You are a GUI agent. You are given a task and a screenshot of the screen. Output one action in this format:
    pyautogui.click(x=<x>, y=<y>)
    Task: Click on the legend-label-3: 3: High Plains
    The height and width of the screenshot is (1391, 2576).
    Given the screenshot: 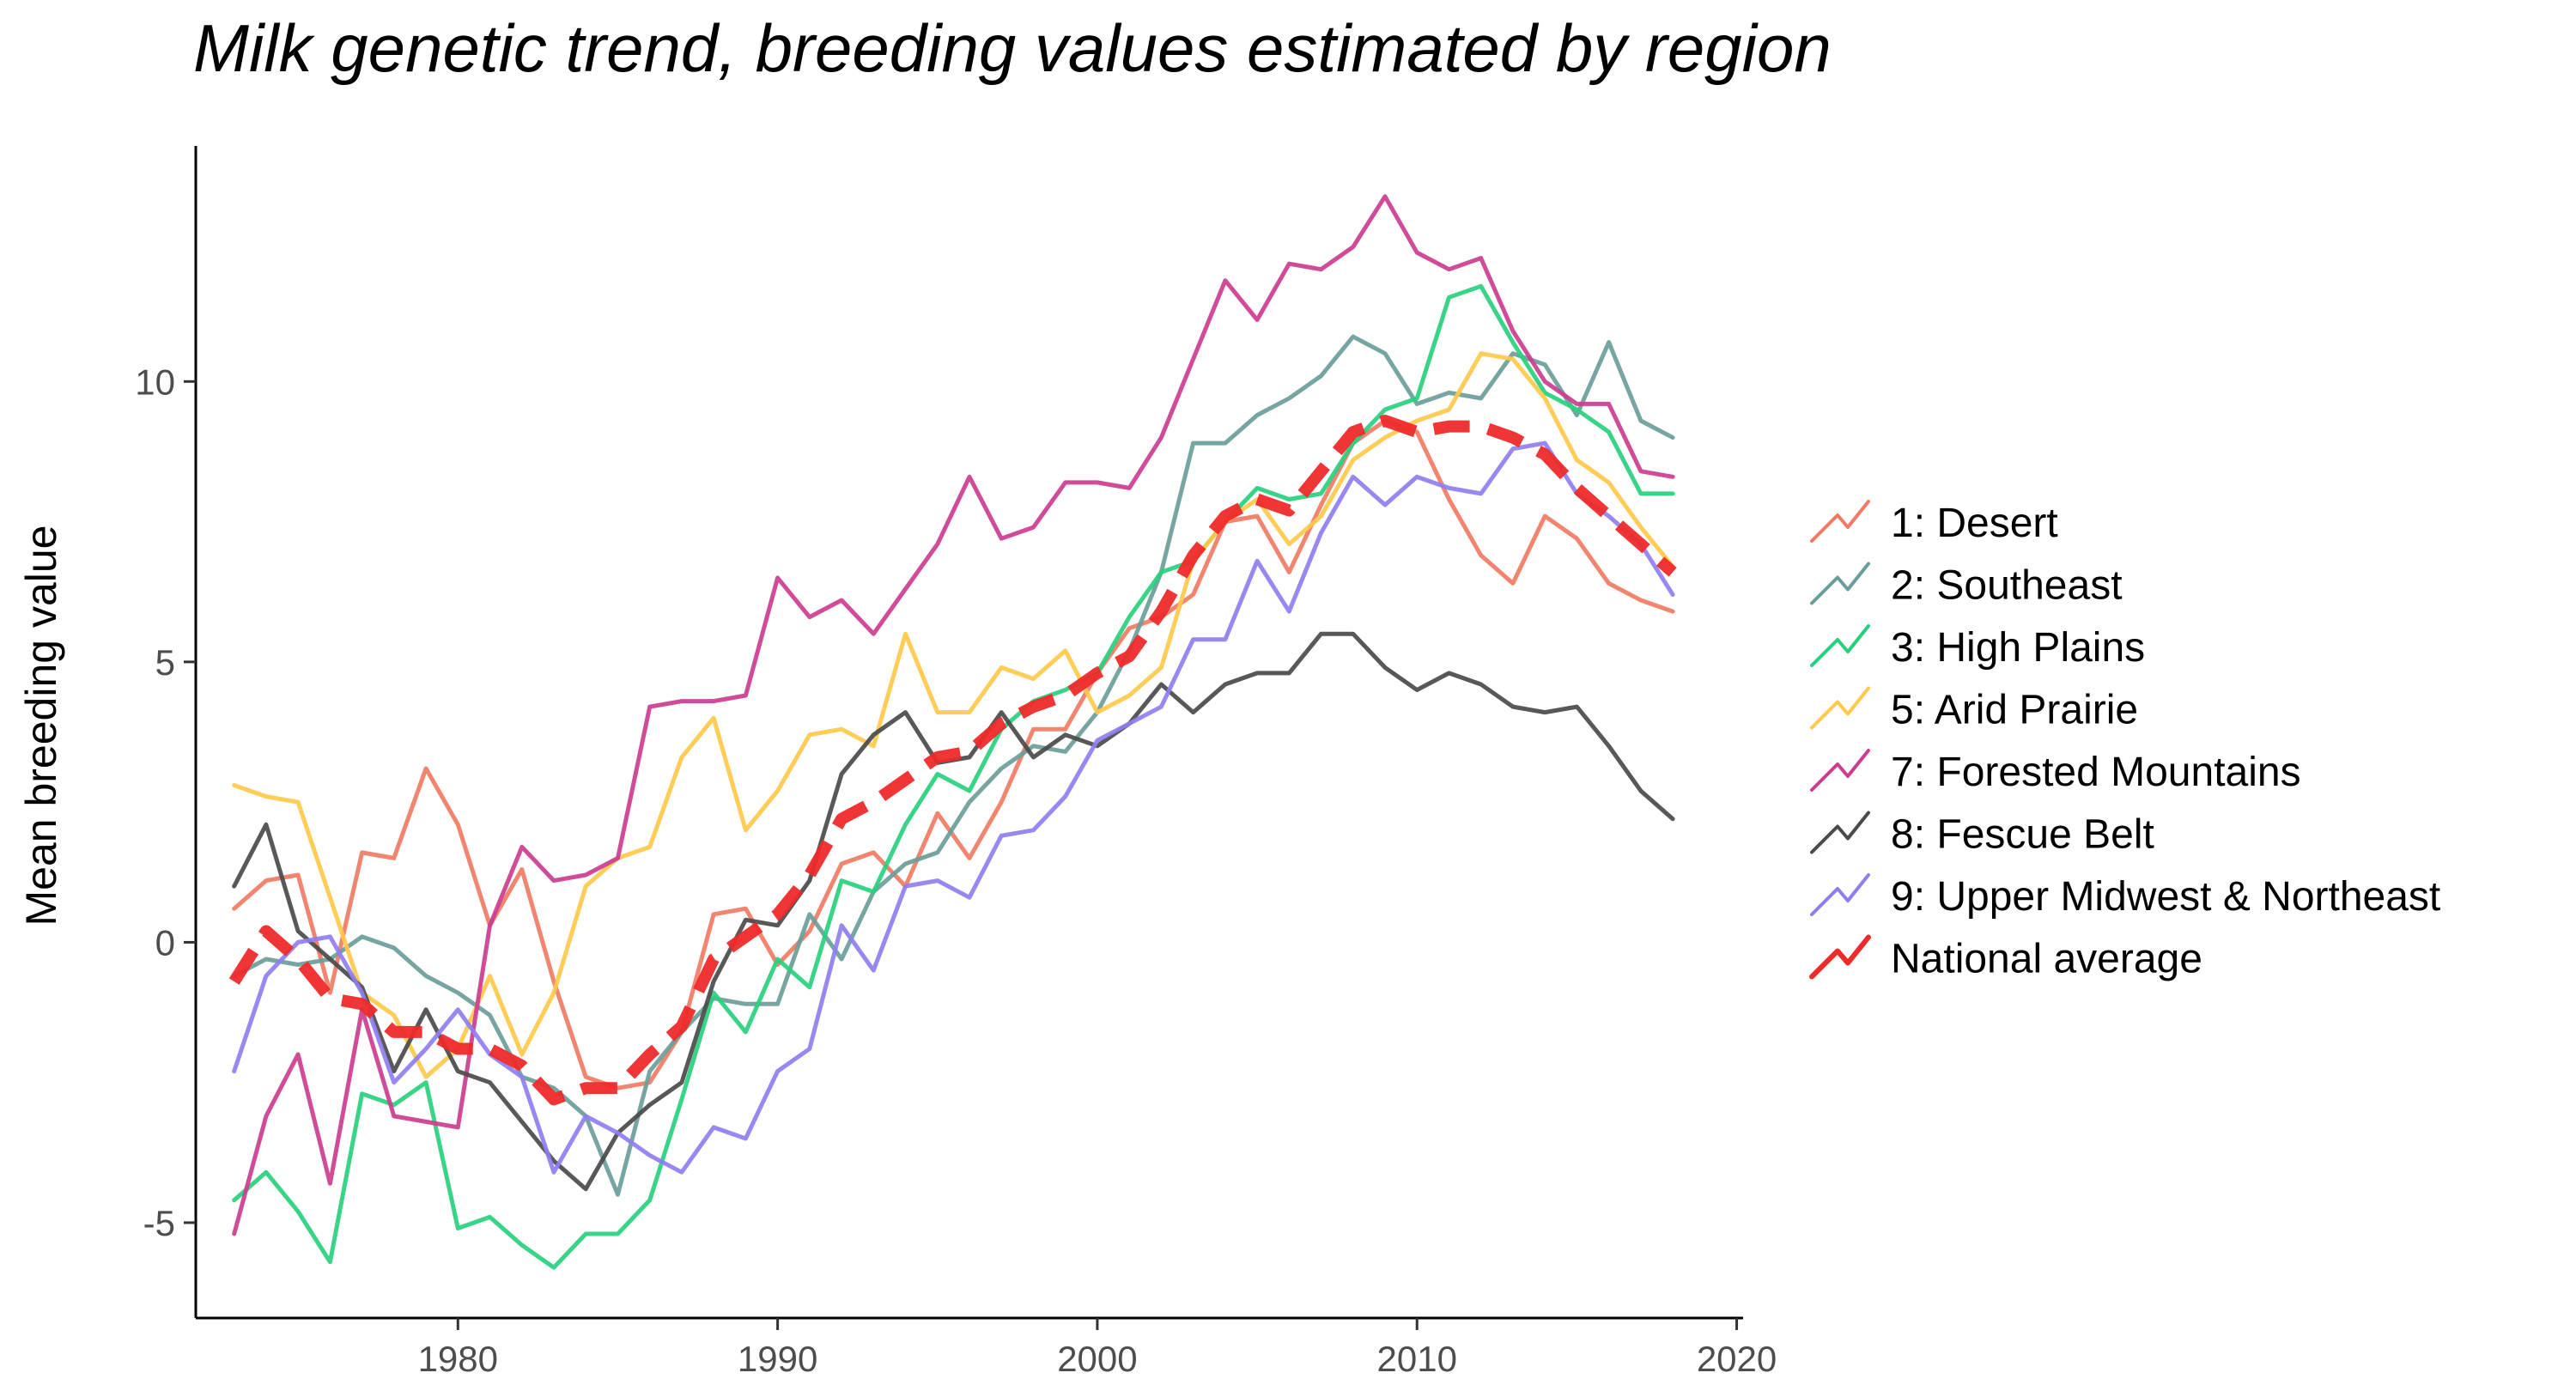 What is the action you would take?
    pyautogui.click(x=2018, y=648)
    